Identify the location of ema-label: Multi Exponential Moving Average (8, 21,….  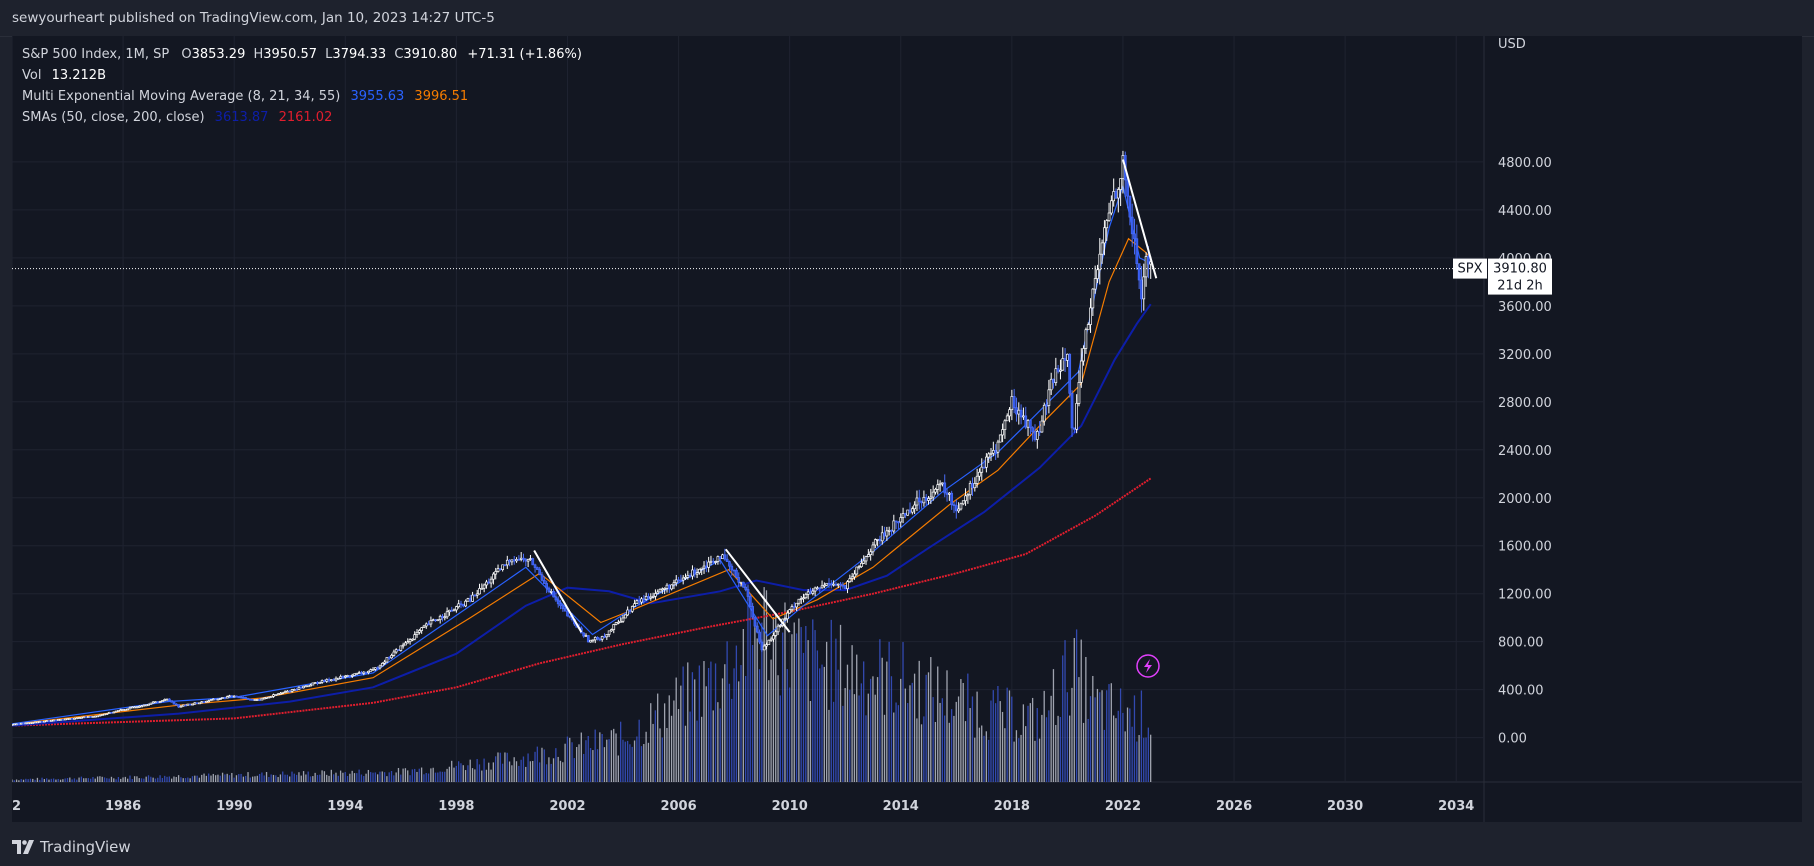
(181, 96).